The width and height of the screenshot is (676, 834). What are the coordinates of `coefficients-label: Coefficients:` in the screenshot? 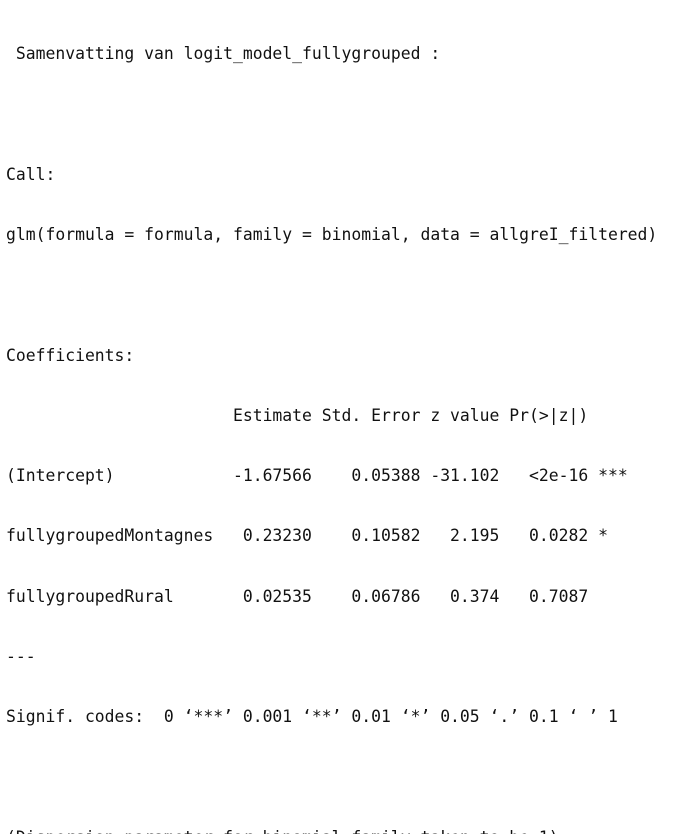 It's located at (70, 355).